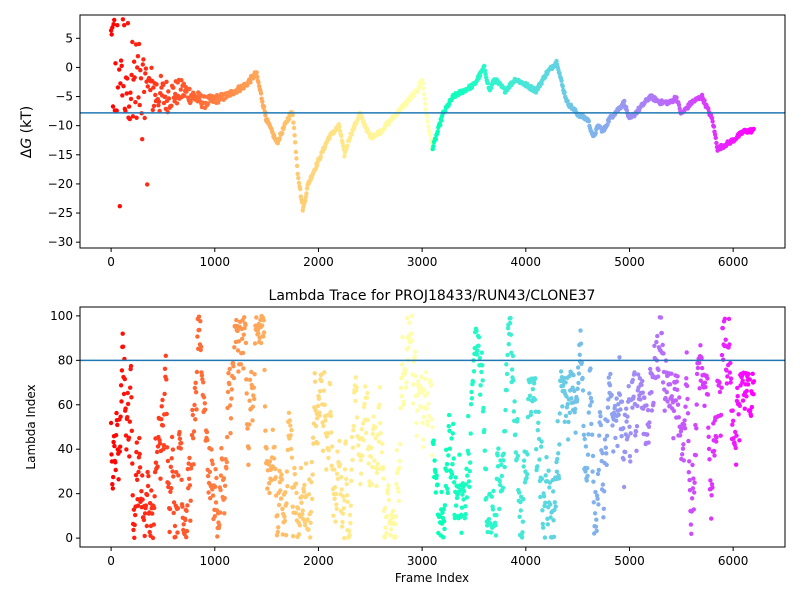 This screenshot has width=800, height=600. Describe the element at coordinates (69, 538) in the screenshot. I see `lambda-y-tick-label: 0` at that location.